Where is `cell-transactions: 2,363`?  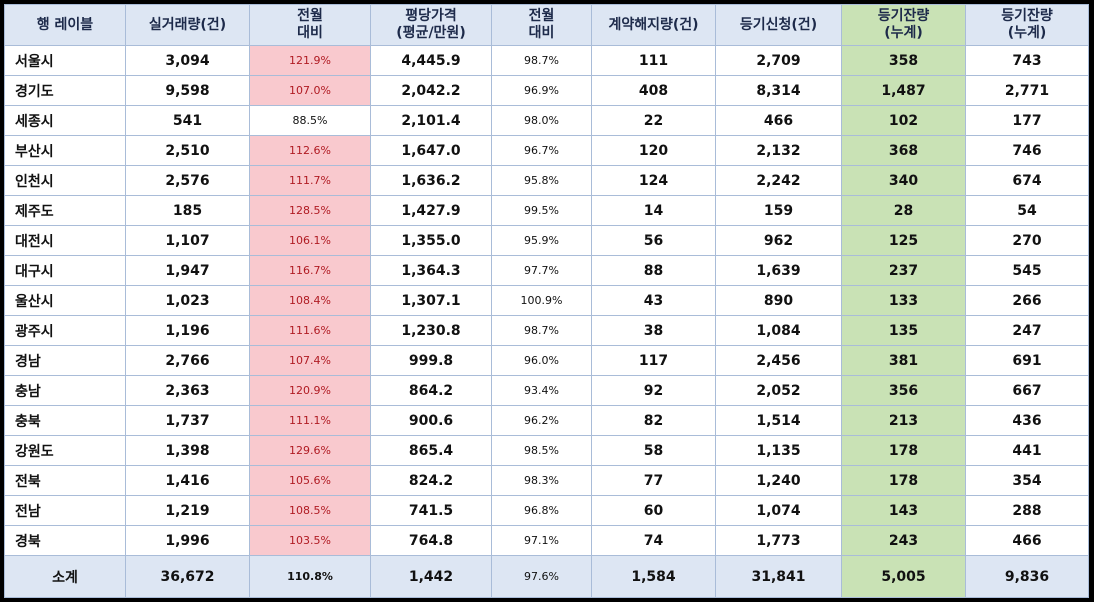 cell-transactions: 2,363 is located at coordinates (187, 390).